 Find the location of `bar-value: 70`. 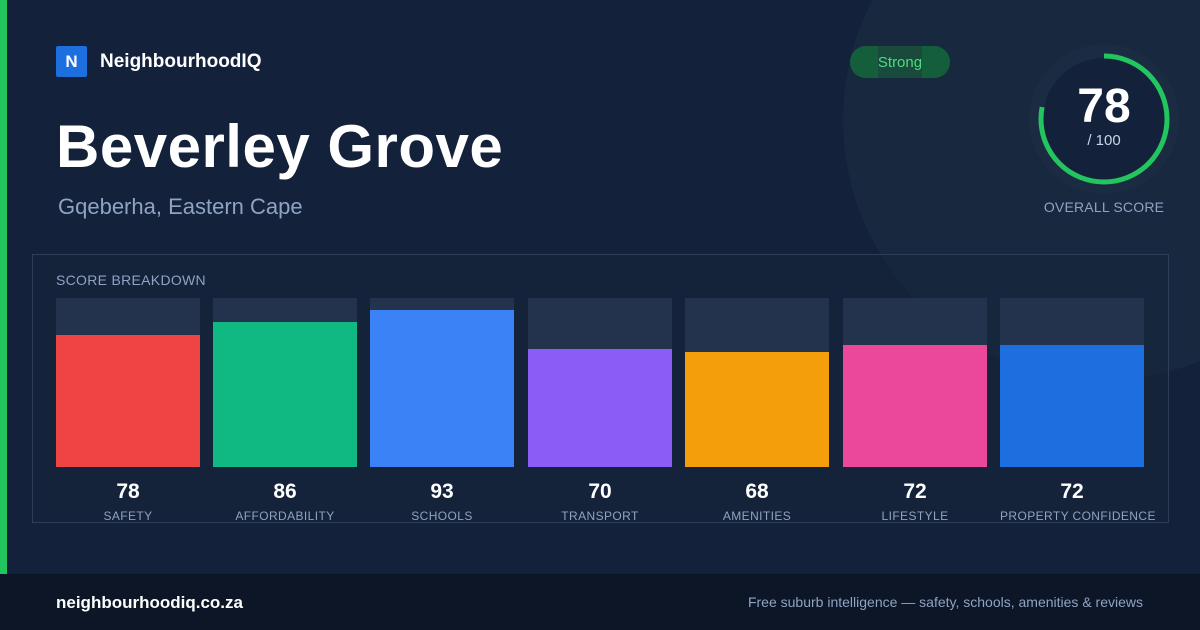

bar-value: 70 is located at coordinates (600, 491).